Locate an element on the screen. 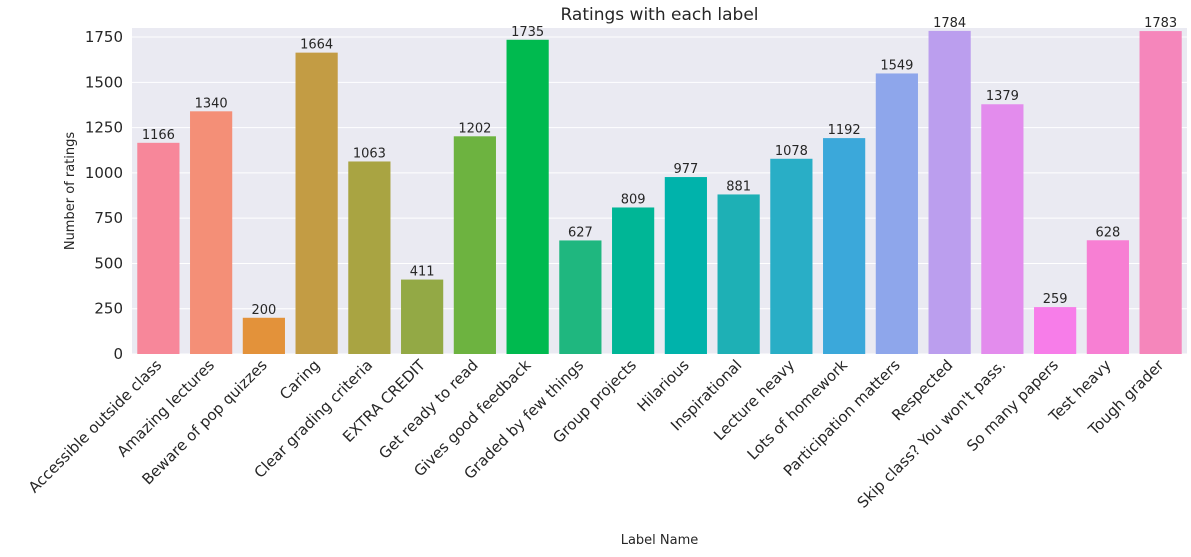 Image resolution: width=1191 pixels, height=557 pixels. bar-value-label: 1783 is located at coordinates (1160, 23).